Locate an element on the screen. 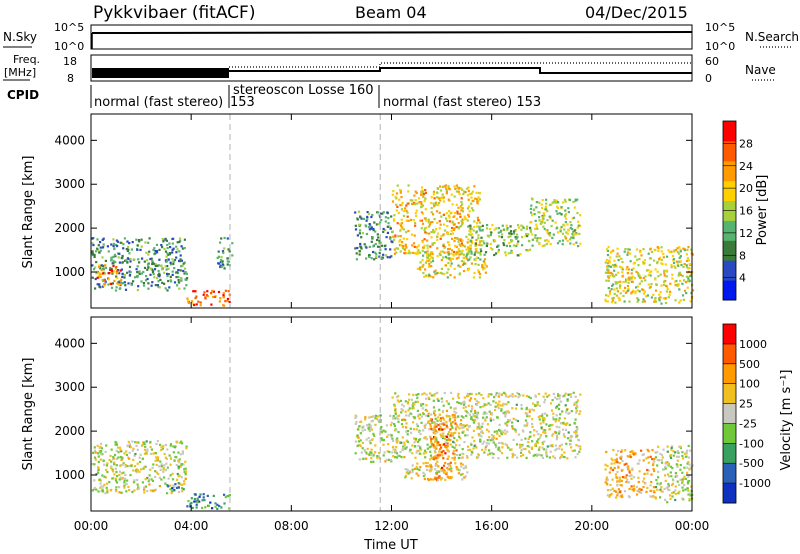 The width and height of the screenshot is (800, 554). freq-trace-block is located at coordinates (160, 73).